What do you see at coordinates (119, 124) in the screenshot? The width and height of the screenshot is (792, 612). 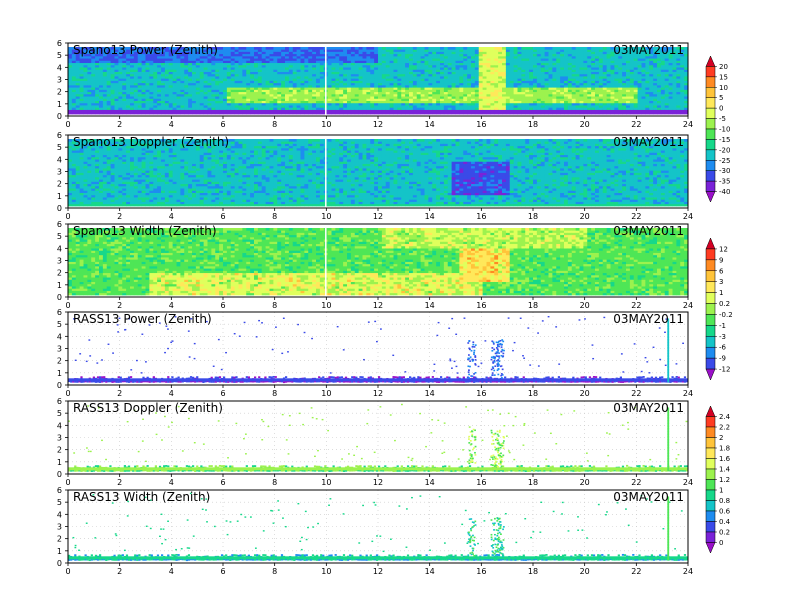 I see `x-tick-label: 2` at bounding box center [119, 124].